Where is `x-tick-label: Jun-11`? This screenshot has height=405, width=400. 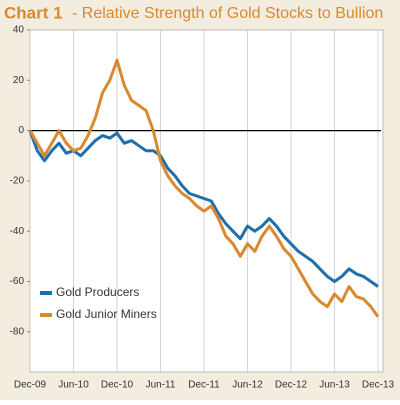
x-tick-label: Jun-11 is located at coordinates (161, 385).